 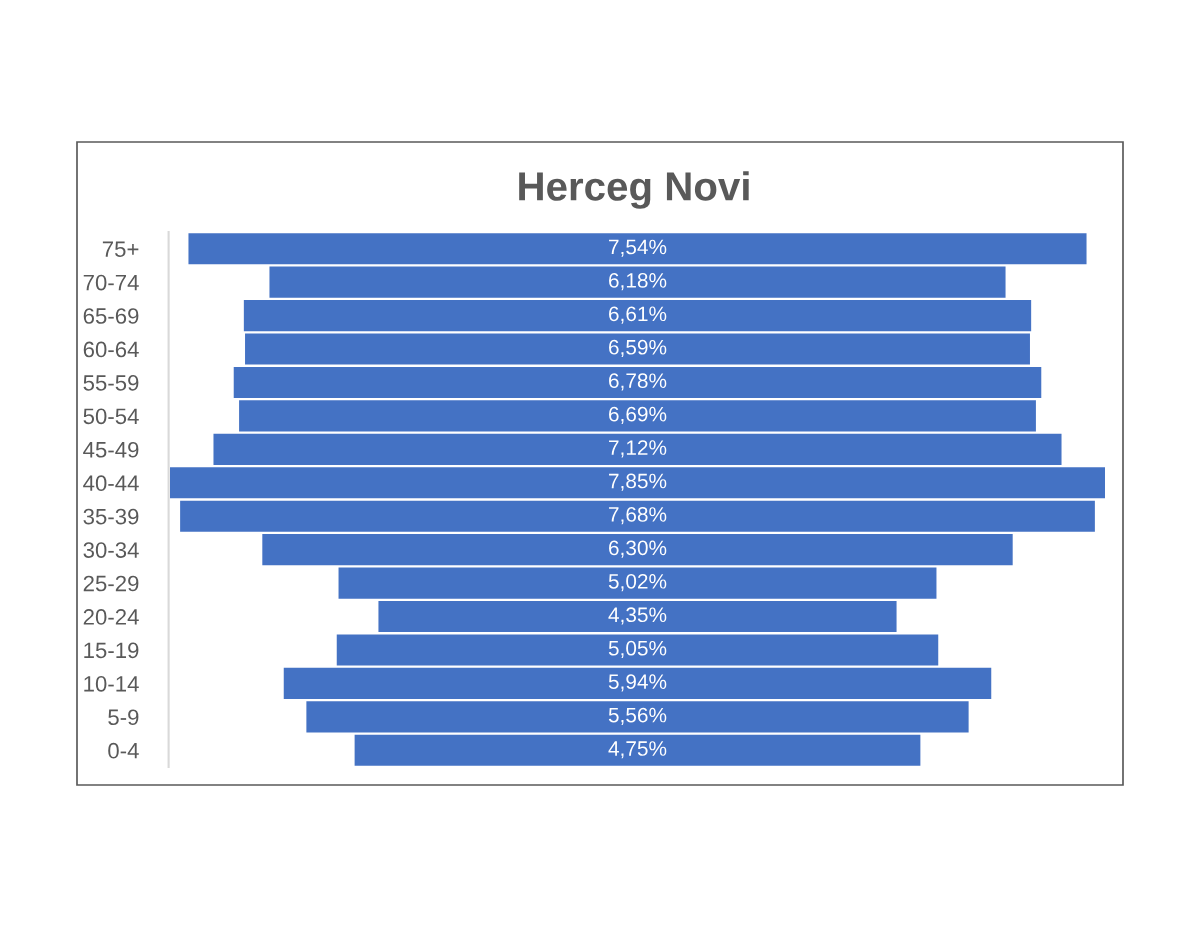 What do you see at coordinates (123, 717) in the screenshot?
I see `category-label: 5-9` at bounding box center [123, 717].